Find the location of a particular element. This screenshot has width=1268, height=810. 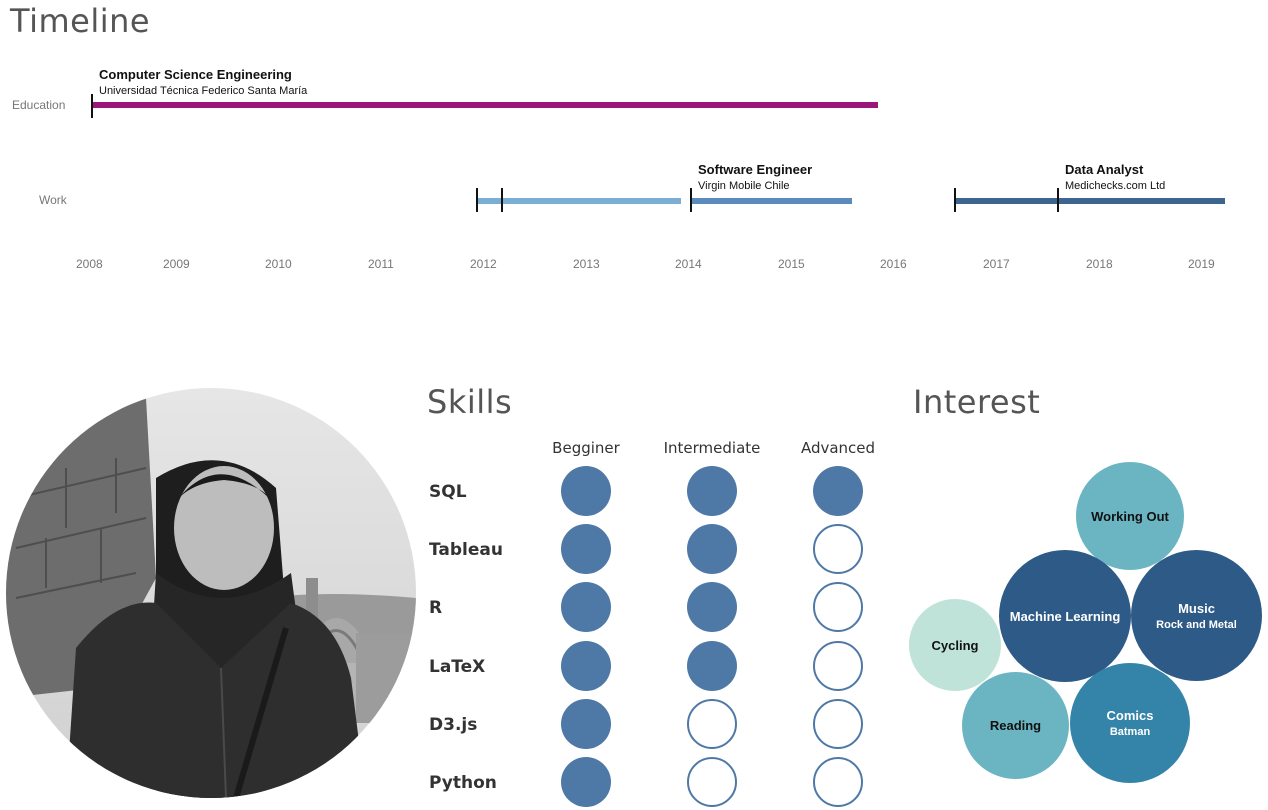

skill-dot-latex-advanced is located at coordinates (838, 666).